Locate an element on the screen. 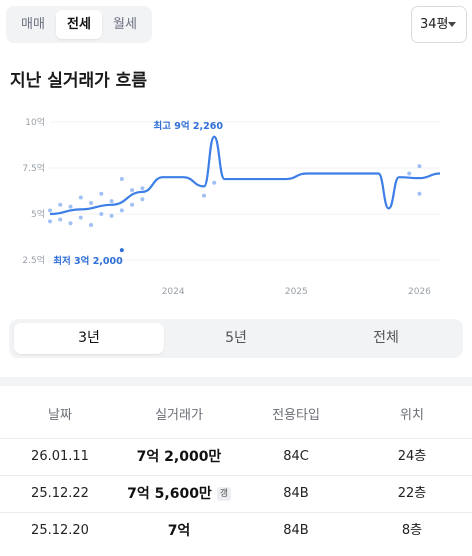 The image size is (472, 556). y-tick-label: 2.5억 is located at coordinates (33, 260).